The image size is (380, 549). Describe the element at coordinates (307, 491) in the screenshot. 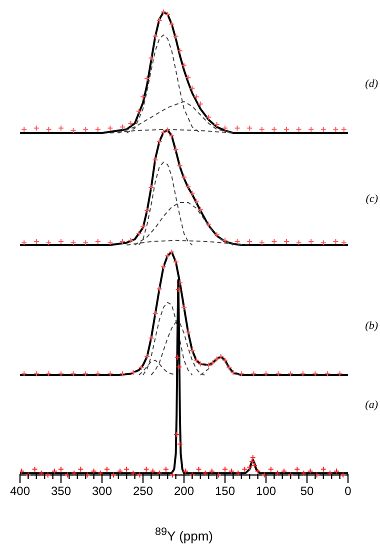

I see `x-tick-label: 50` at that location.